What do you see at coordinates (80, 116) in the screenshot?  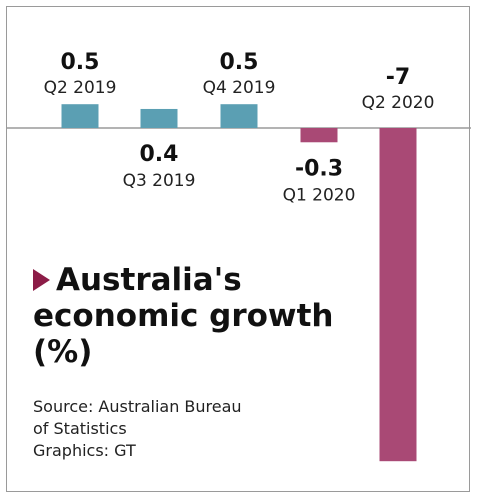 I see `bar-q2-2019` at bounding box center [80, 116].